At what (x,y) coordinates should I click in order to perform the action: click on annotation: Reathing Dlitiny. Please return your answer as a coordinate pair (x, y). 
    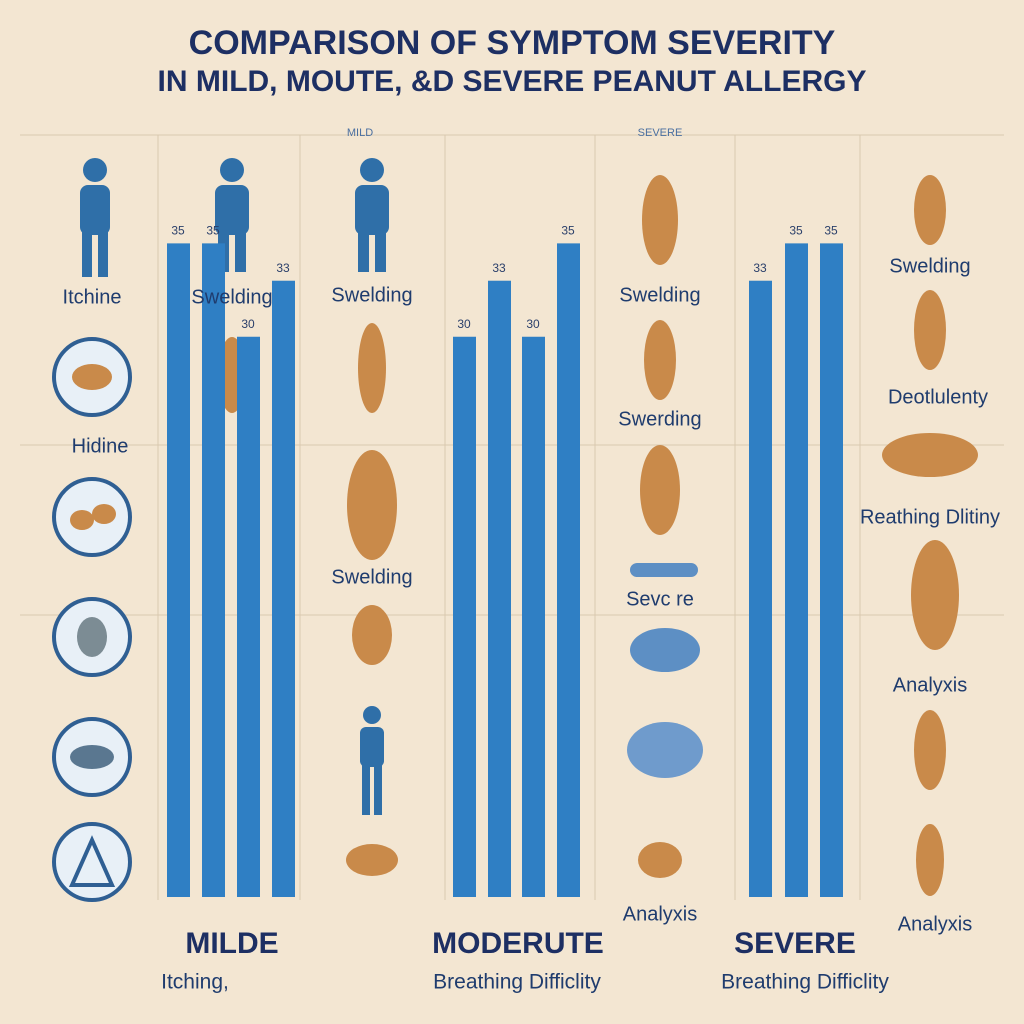
    Looking at the image, I should click on (930, 517).